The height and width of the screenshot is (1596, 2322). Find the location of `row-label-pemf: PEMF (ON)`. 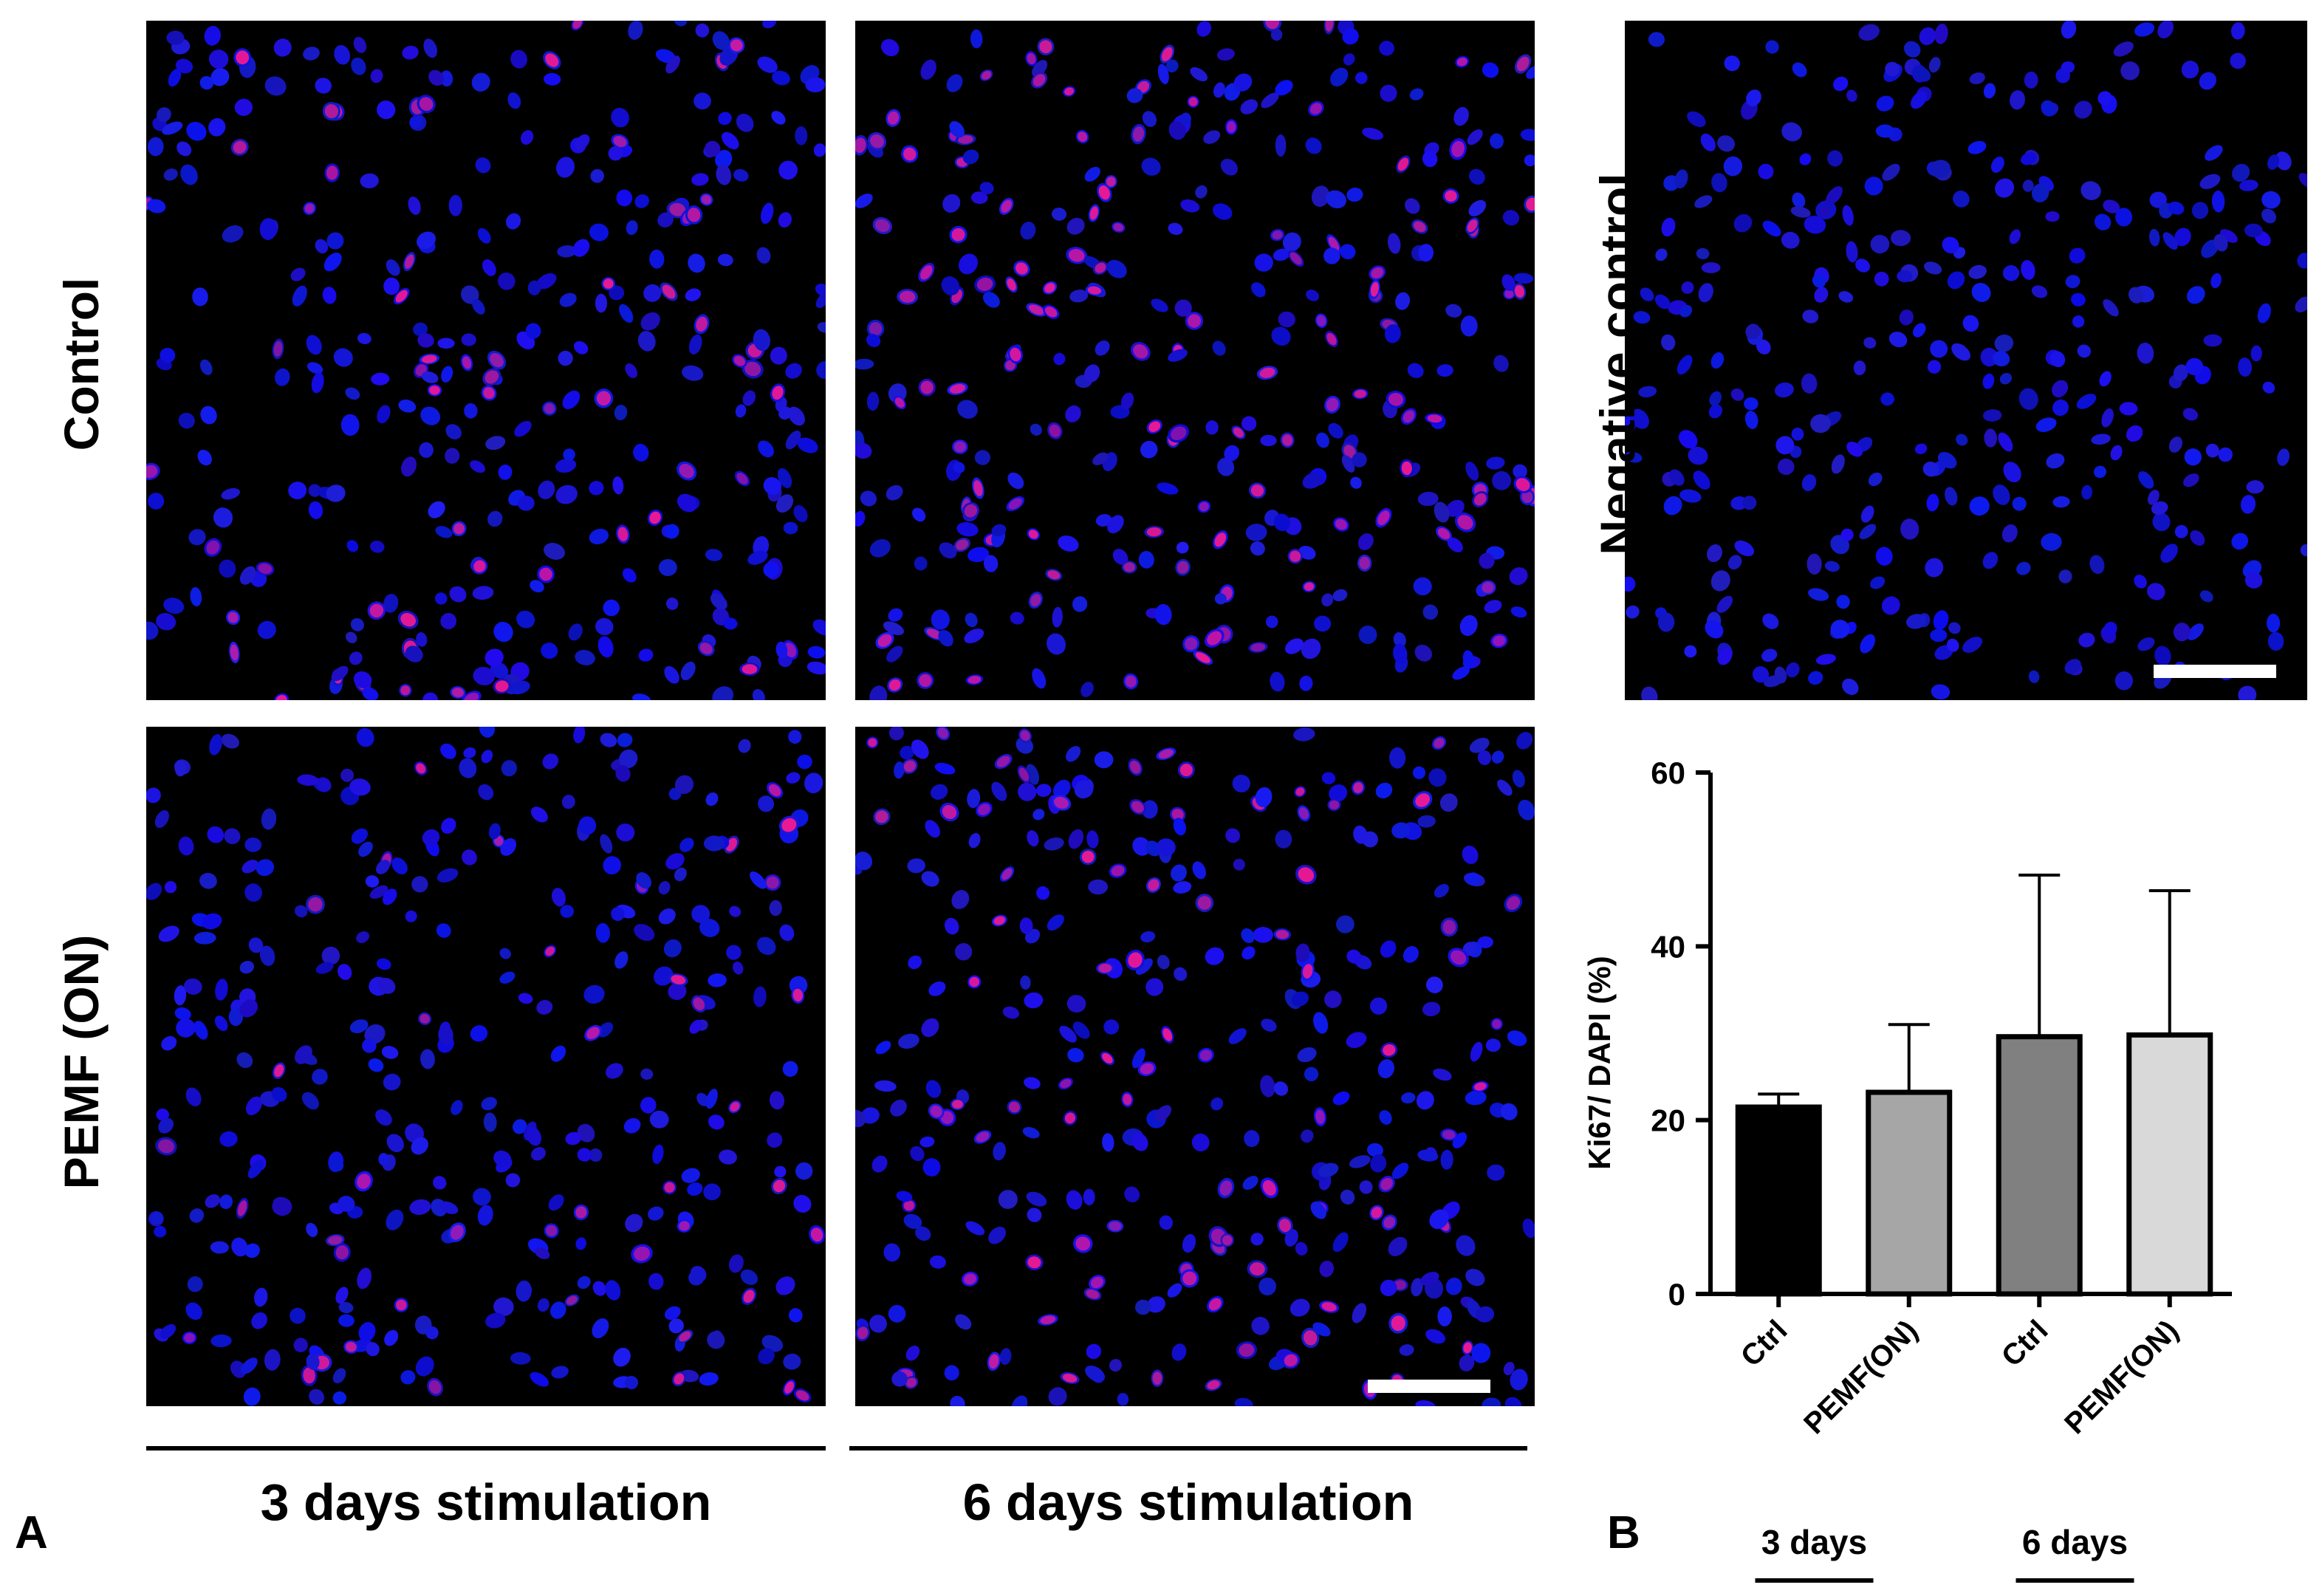

row-label-pemf: PEMF (ON) is located at coordinates (82, 1062).